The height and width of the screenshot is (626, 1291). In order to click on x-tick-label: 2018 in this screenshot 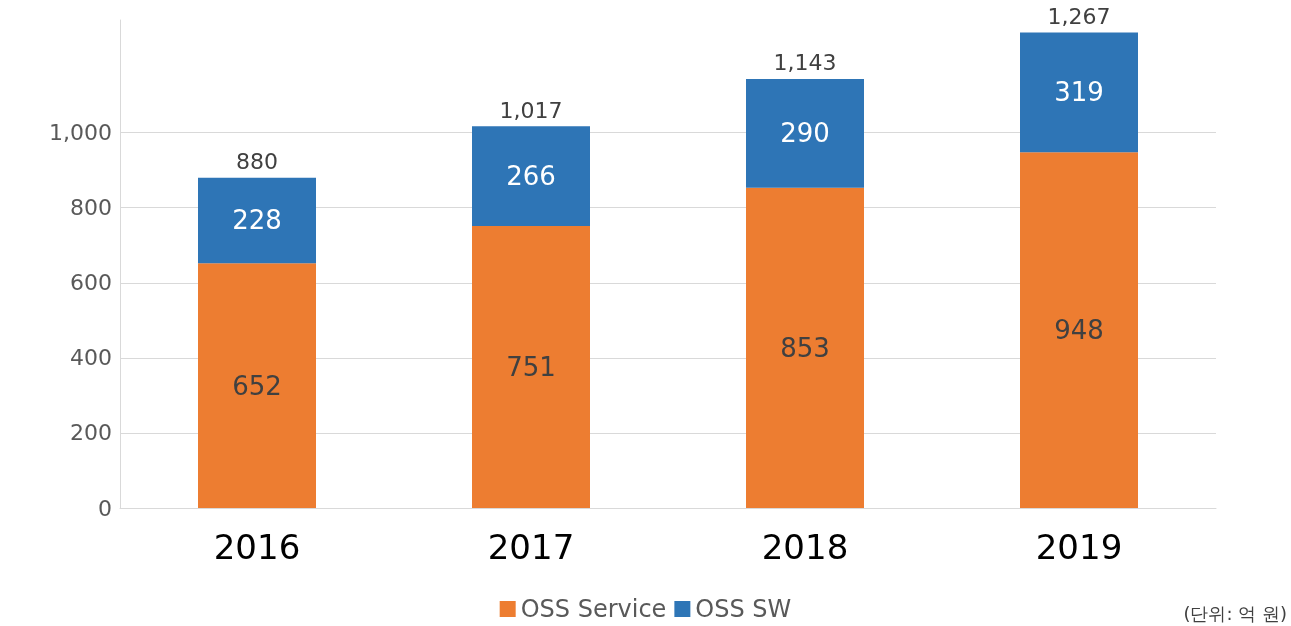, I will do `click(805, 547)`.